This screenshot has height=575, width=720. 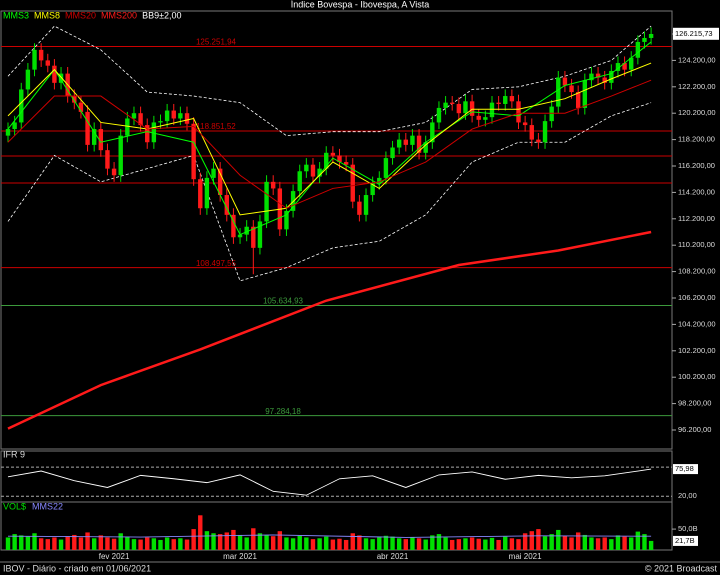 I want to click on y-tick-label: 102.200,00, so click(x=697, y=350).